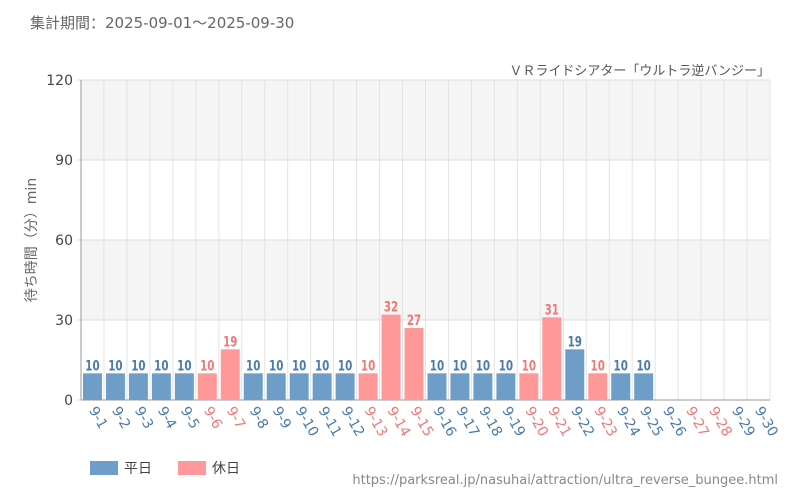 The width and height of the screenshot is (800, 500). Describe the element at coordinates (143, 418) in the screenshot. I see `x-tick-label-9-3: 9-3` at that location.